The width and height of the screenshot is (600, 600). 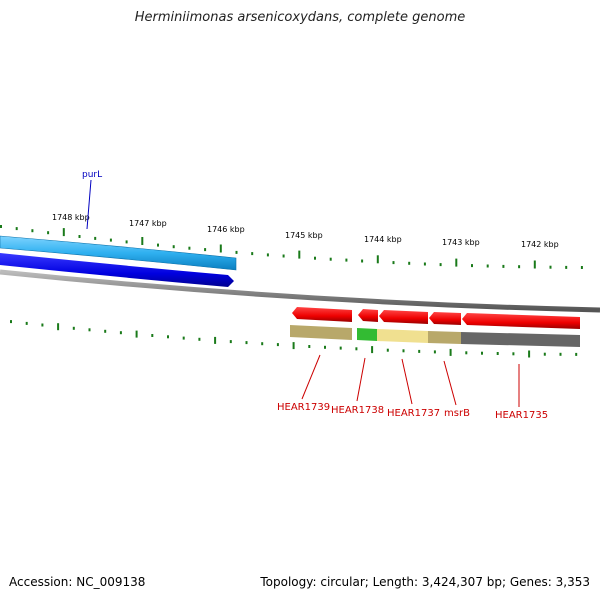 I want to click on hear1737-cds, so click(x=403, y=317).